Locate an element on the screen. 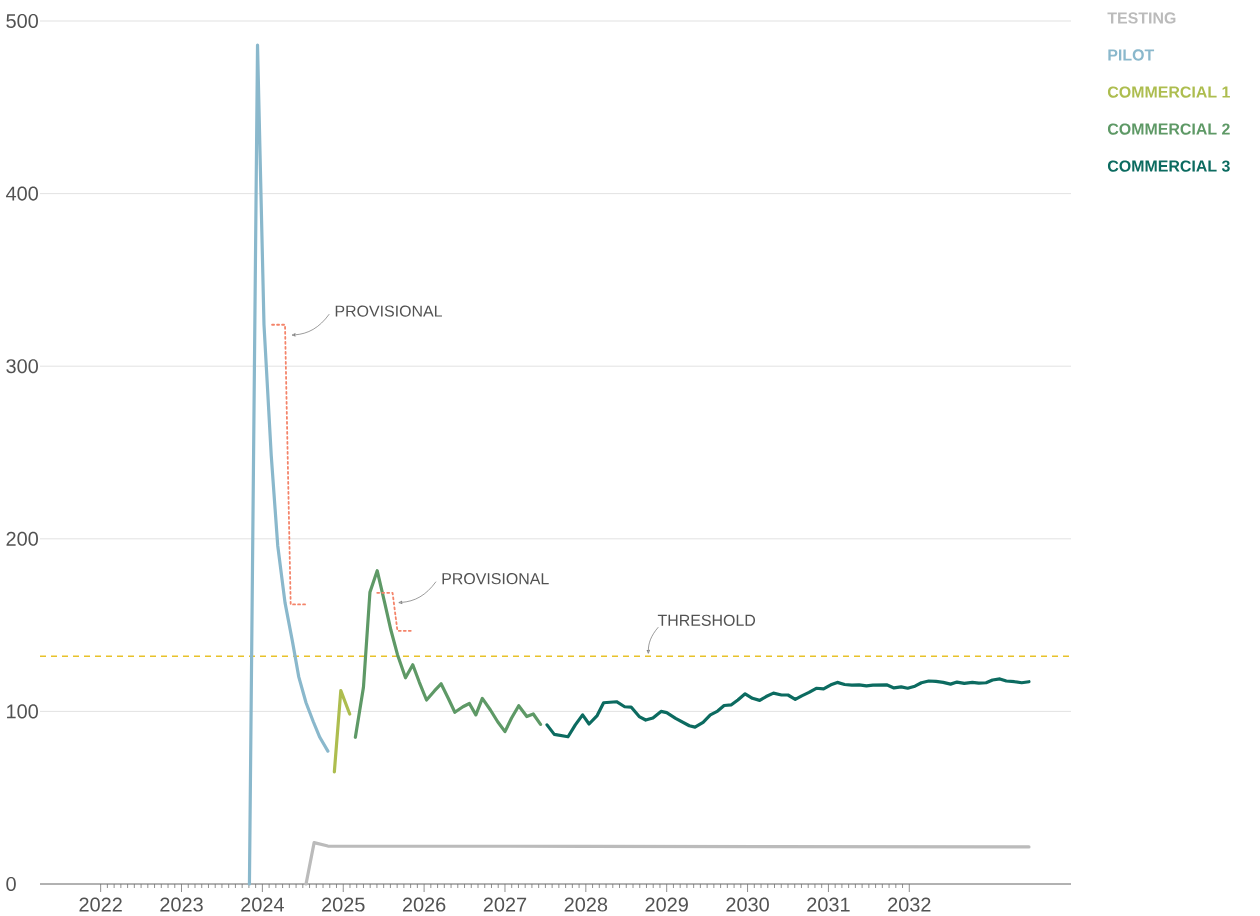 This screenshot has width=1260, height=916. x-tick-label: 2027 is located at coordinates (505, 904).